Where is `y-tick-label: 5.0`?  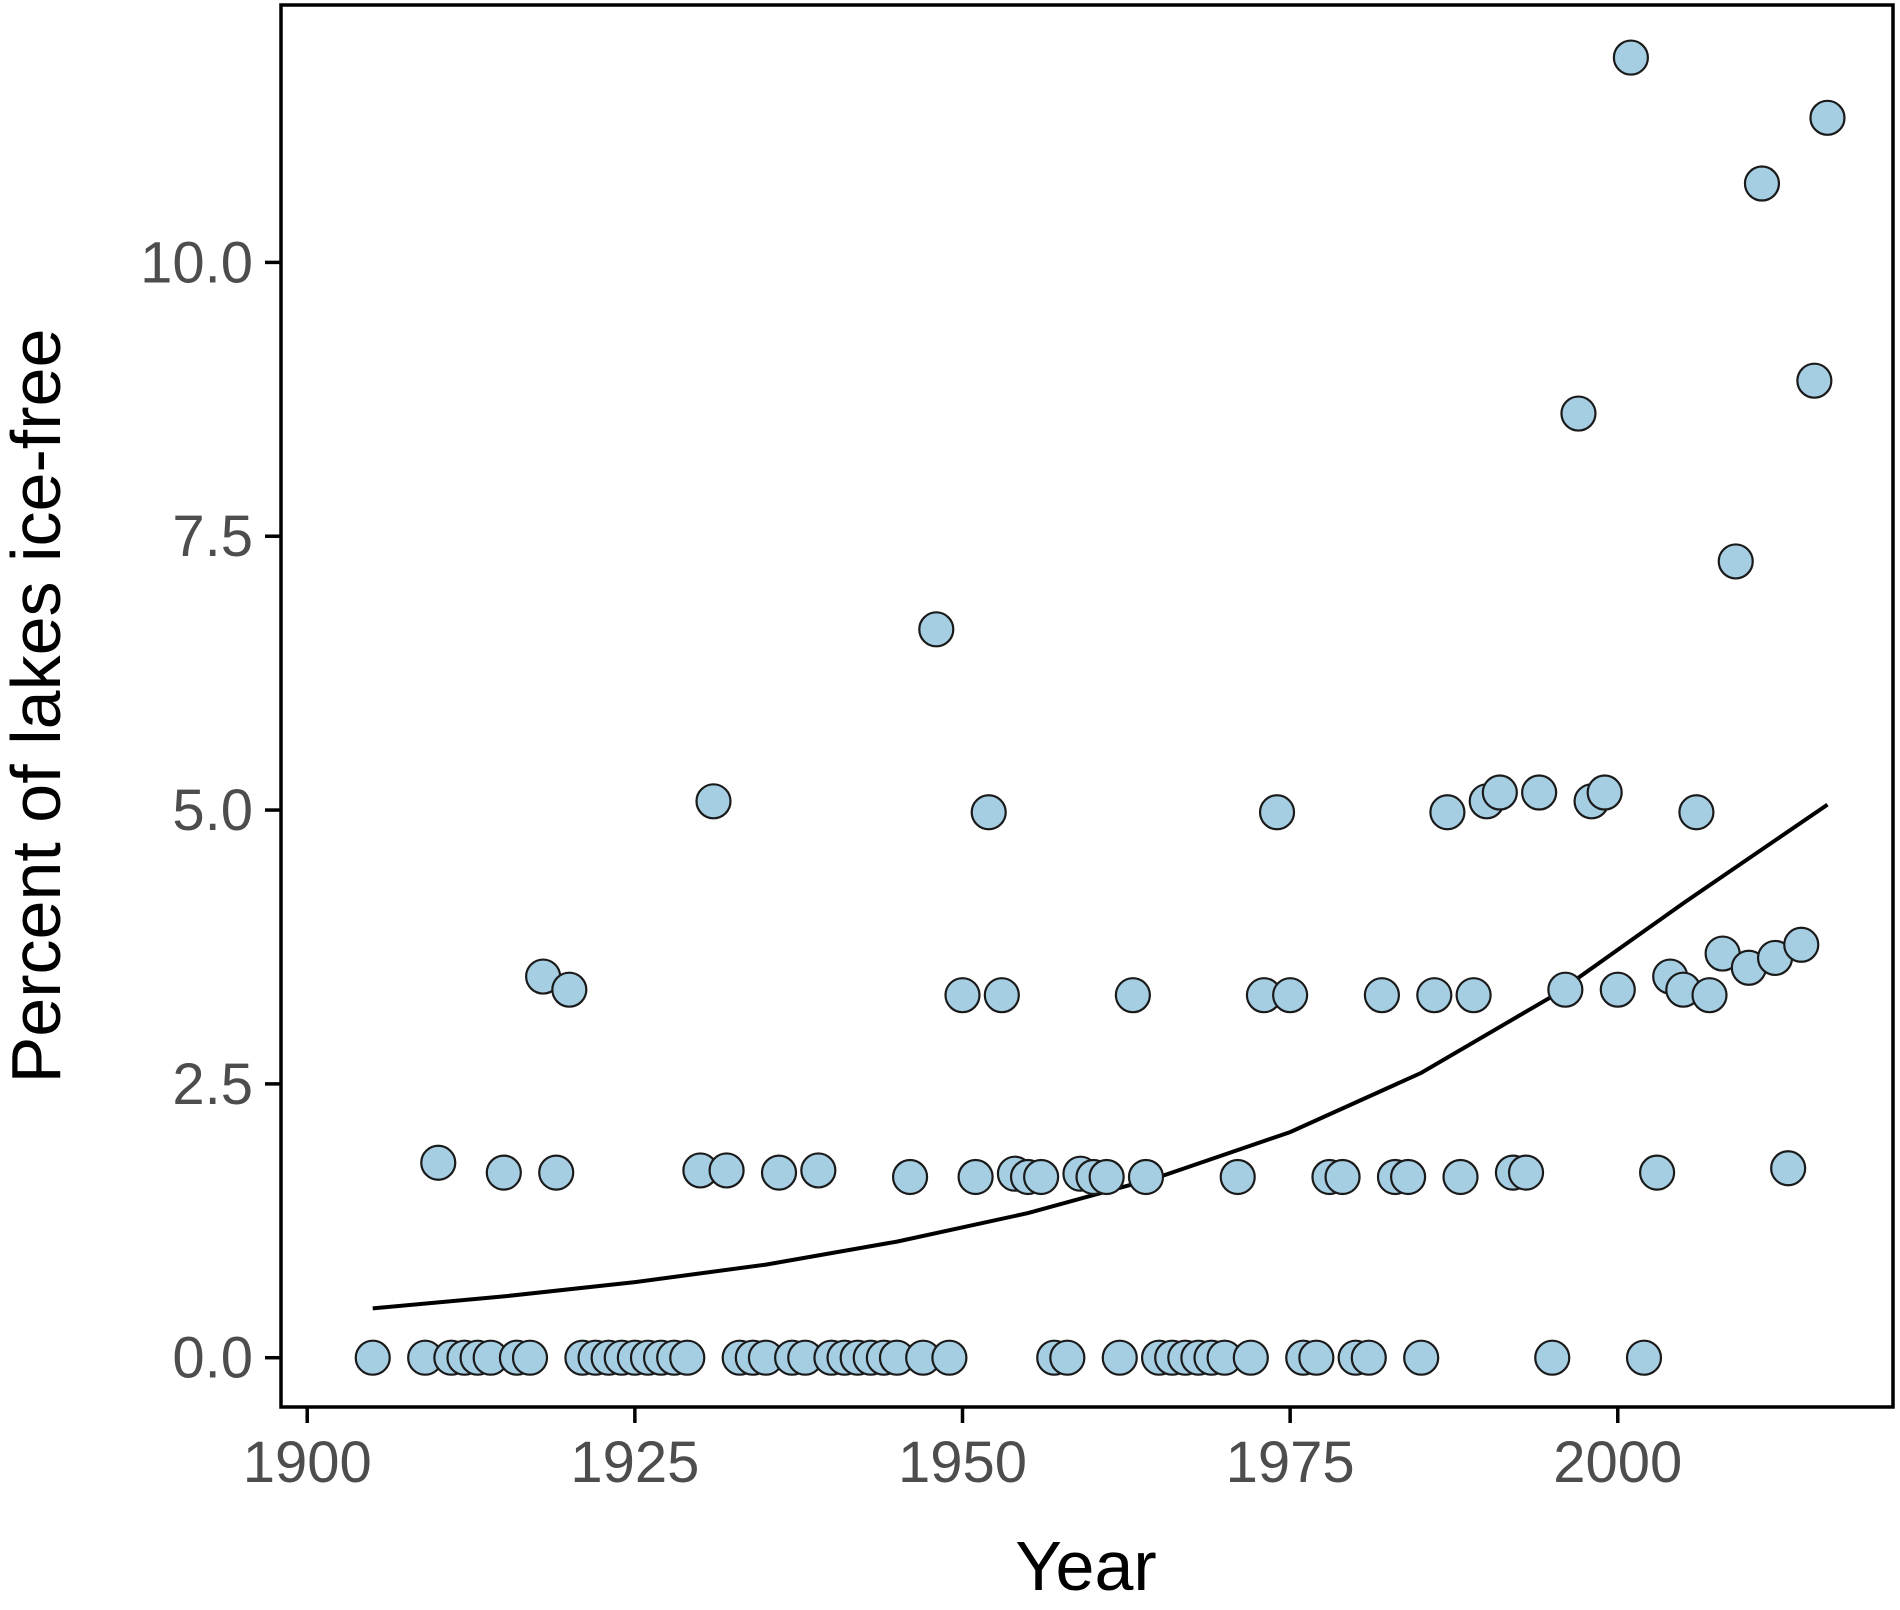
y-tick-label: 5.0 is located at coordinates (212, 810).